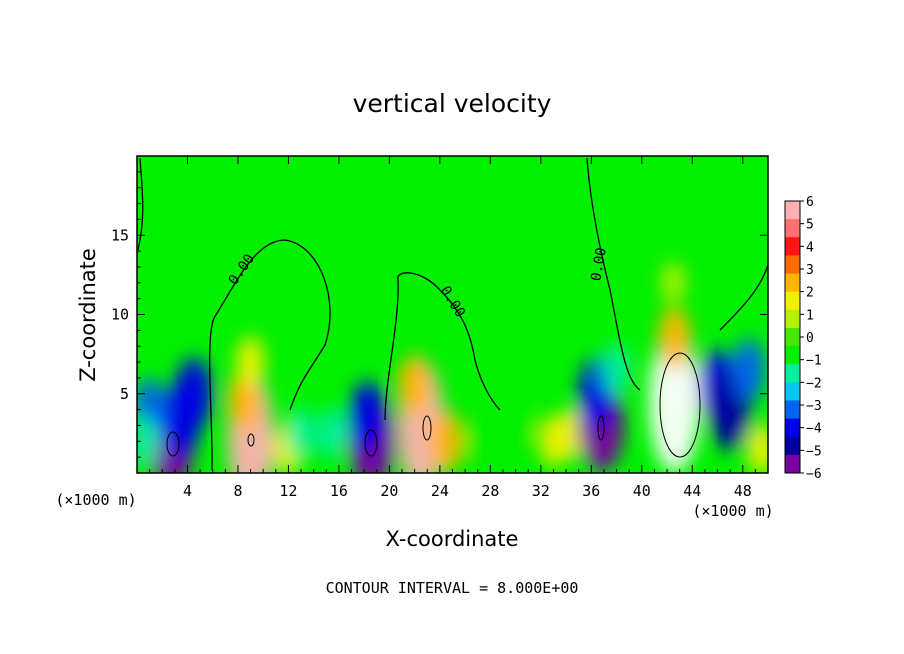 The width and height of the screenshot is (904, 654). Describe the element at coordinates (599, 264) in the screenshot. I see `contour-label-3: 0.00` at that location.